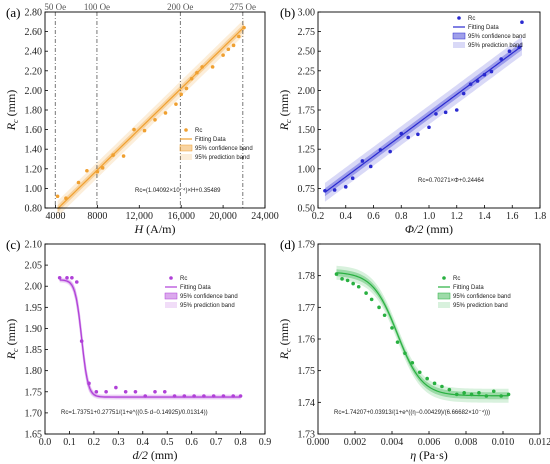  Describe the element at coordinates (180, 7) in the screenshot. I see `reference-label: 200 Oe` at that location.